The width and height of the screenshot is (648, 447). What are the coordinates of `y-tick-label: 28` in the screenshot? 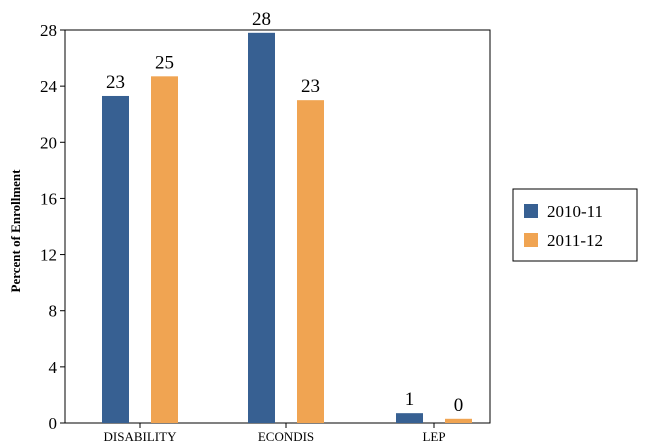 It's located at (48, 30).